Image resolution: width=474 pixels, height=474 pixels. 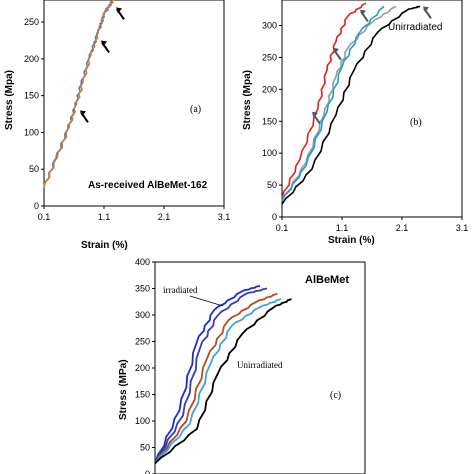 I want to click on panel-a-xtick-label: 3.1, so click(x=224, y=217).